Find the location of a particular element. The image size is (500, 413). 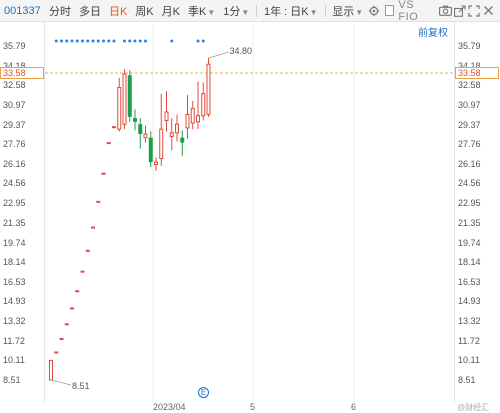

price-tick-label: 13.32 is located at coordinates (469, 321).